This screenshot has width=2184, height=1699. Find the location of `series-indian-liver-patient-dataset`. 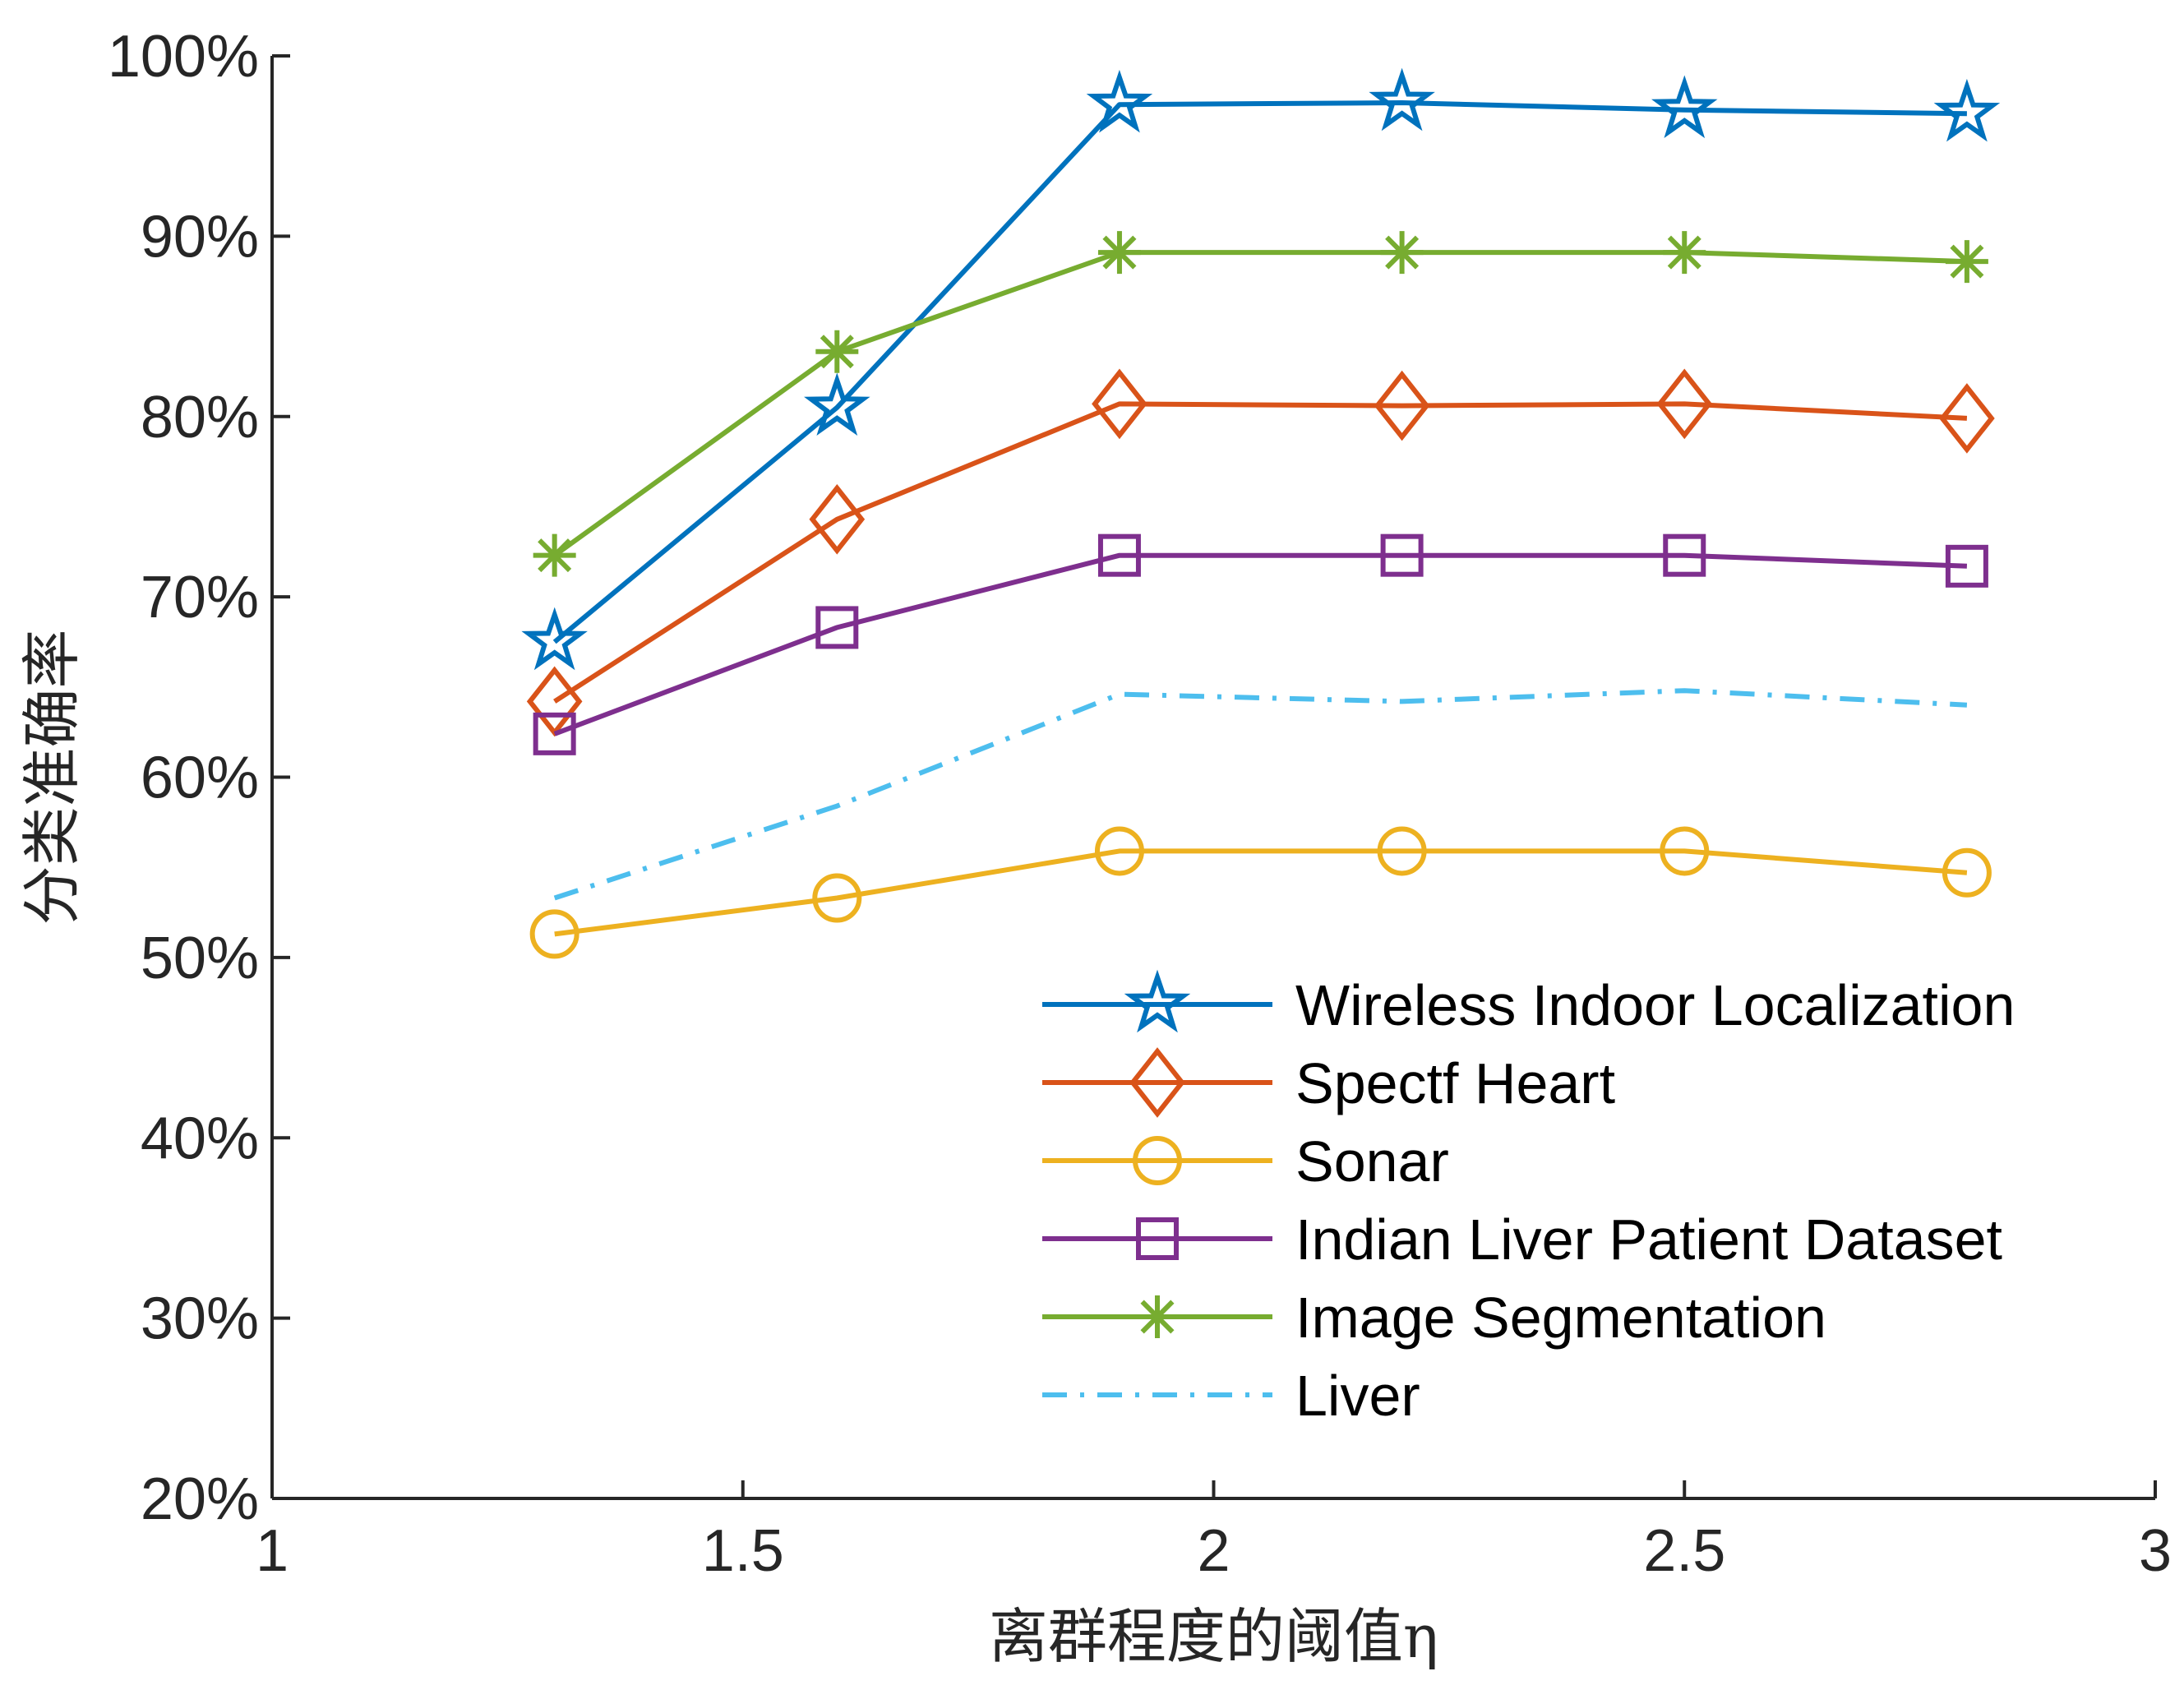

series-indian-liver-patient-dataset is located at coordinates (1260, 644).